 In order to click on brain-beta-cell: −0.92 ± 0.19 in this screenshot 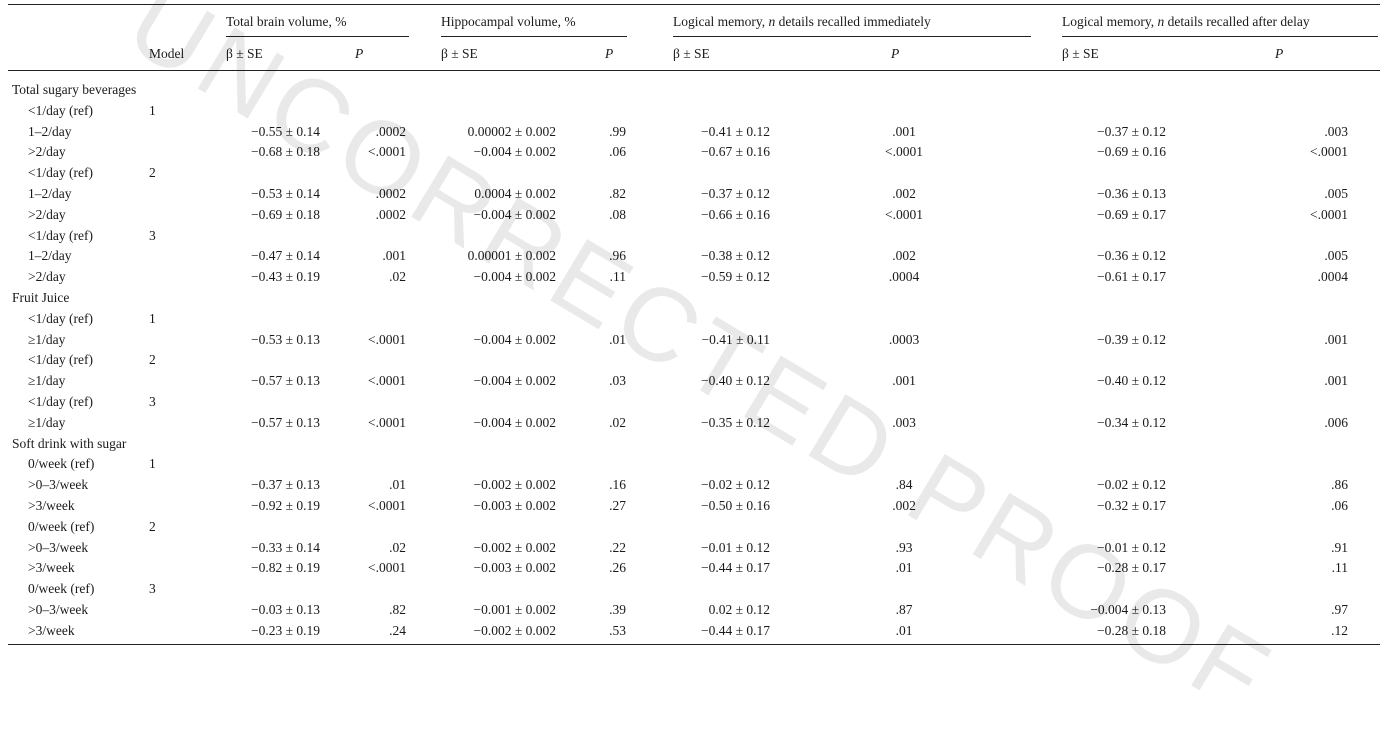, I will do `click(285, 505)`.